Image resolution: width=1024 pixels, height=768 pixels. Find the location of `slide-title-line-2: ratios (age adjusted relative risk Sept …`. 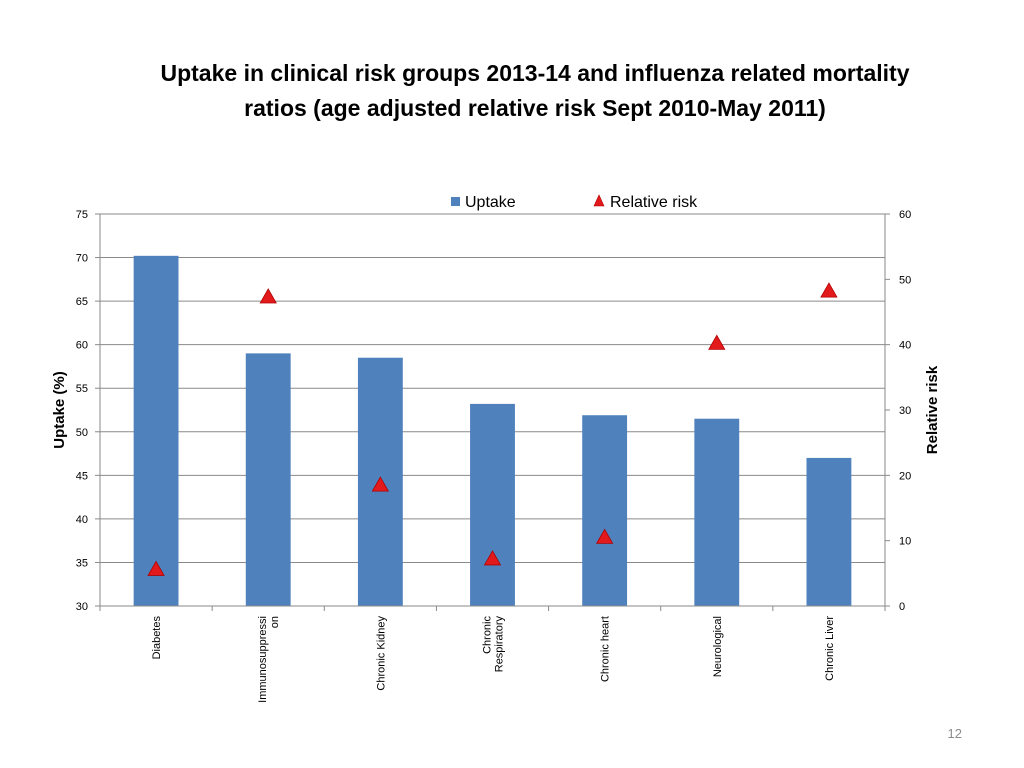

slide-title-line-2: ratios (age adjusted relative risk Sept … is located at coordinates (535, 108).